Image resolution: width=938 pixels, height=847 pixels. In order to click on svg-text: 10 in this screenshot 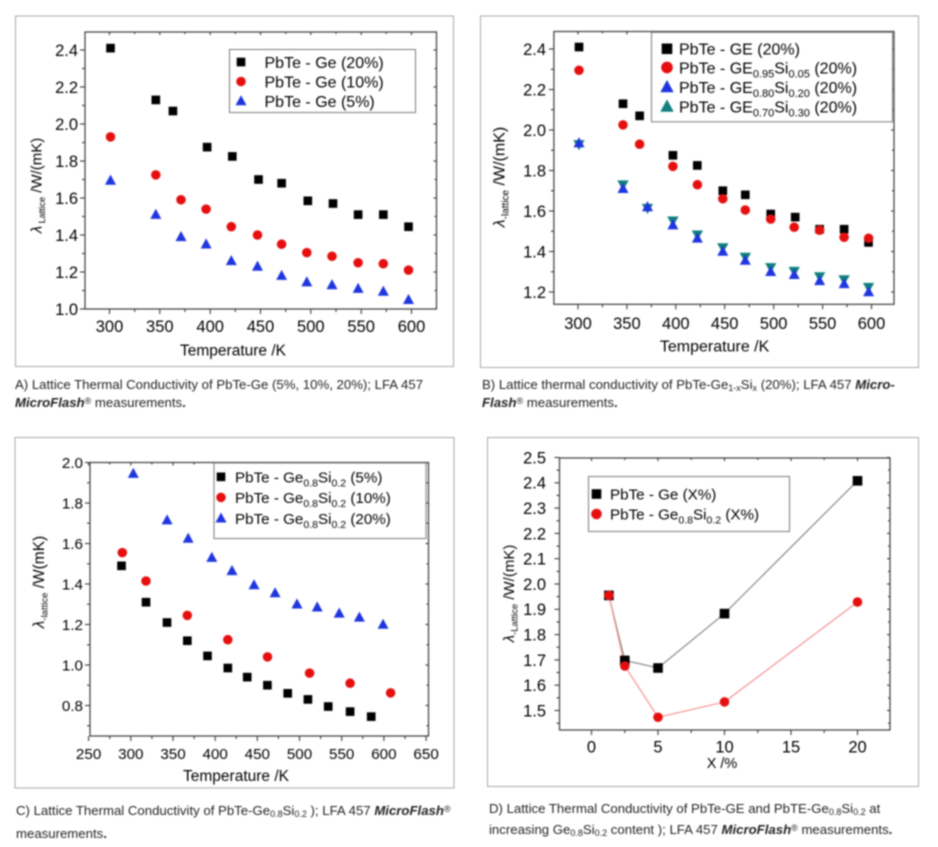, I will do `click(724, 748)`.